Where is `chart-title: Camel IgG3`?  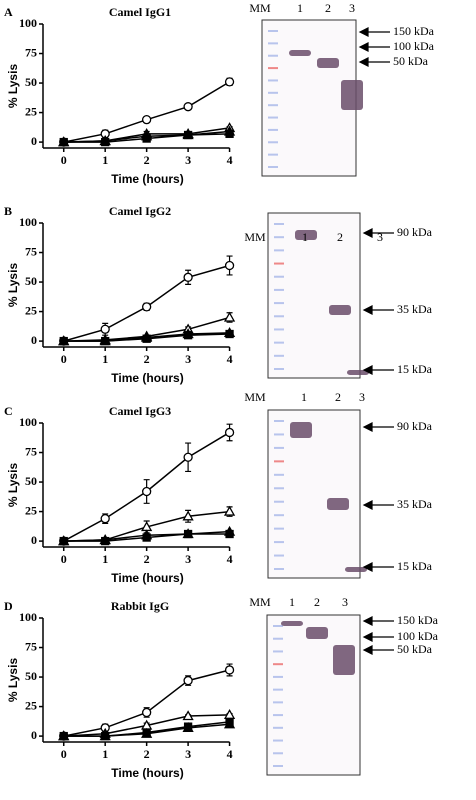 chart-title: Camel IgG3 is located at coordinates (140, 411).